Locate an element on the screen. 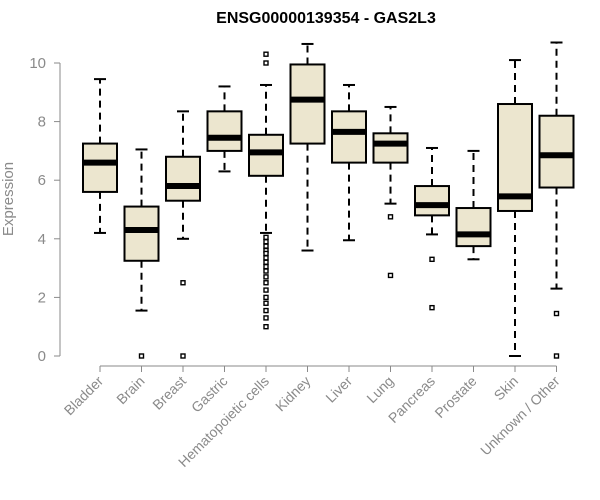 The image size is (600, 500). x-tick-label: Liver is located at coordinates (338, 389).